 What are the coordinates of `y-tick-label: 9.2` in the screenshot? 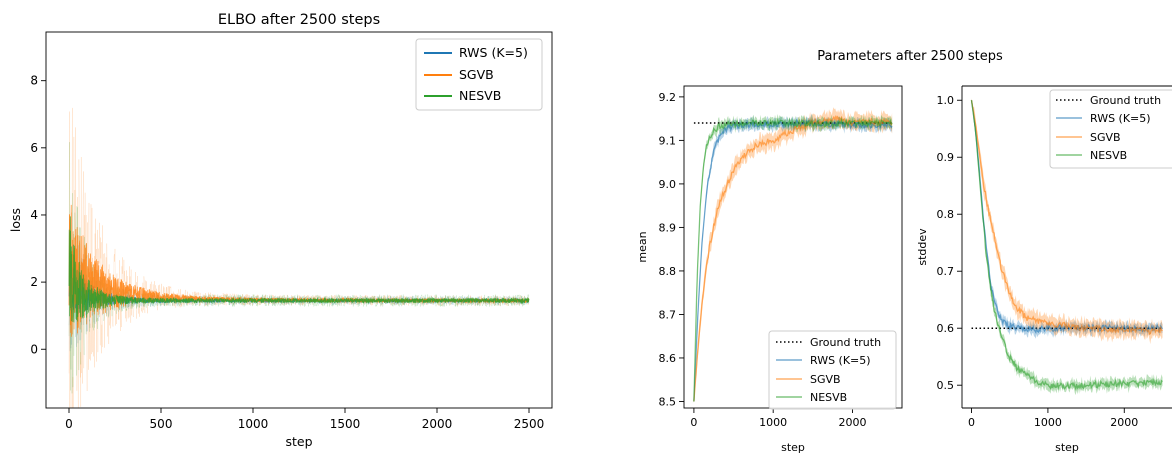 It's located at (668, 97).